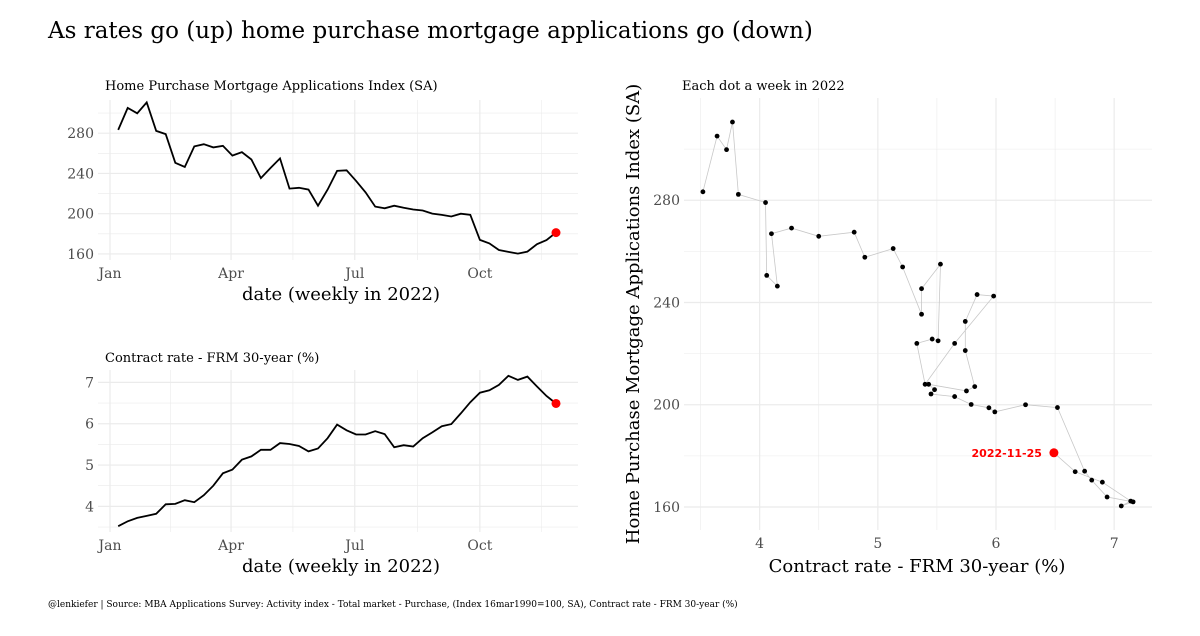 Image resolution: width=1200 pixels, height=636 pixels. I want to click on apps-series-points, so click(556, 233).